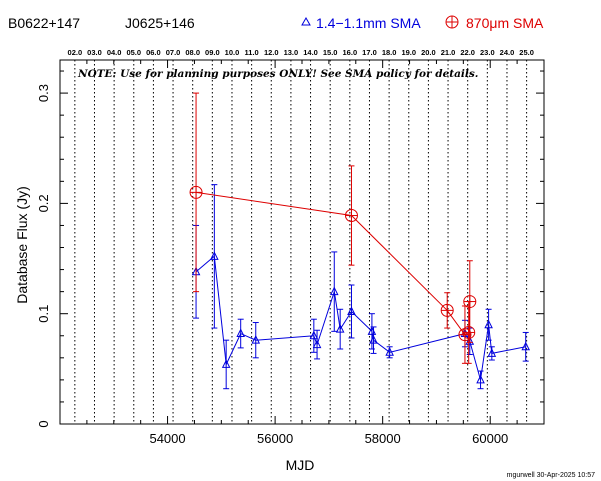 This screenshot has height=481, width=601. Describe the element at coordinates (252, 52) in the screenshot. I see `top-axis-tick-label: 11.0` at that location.